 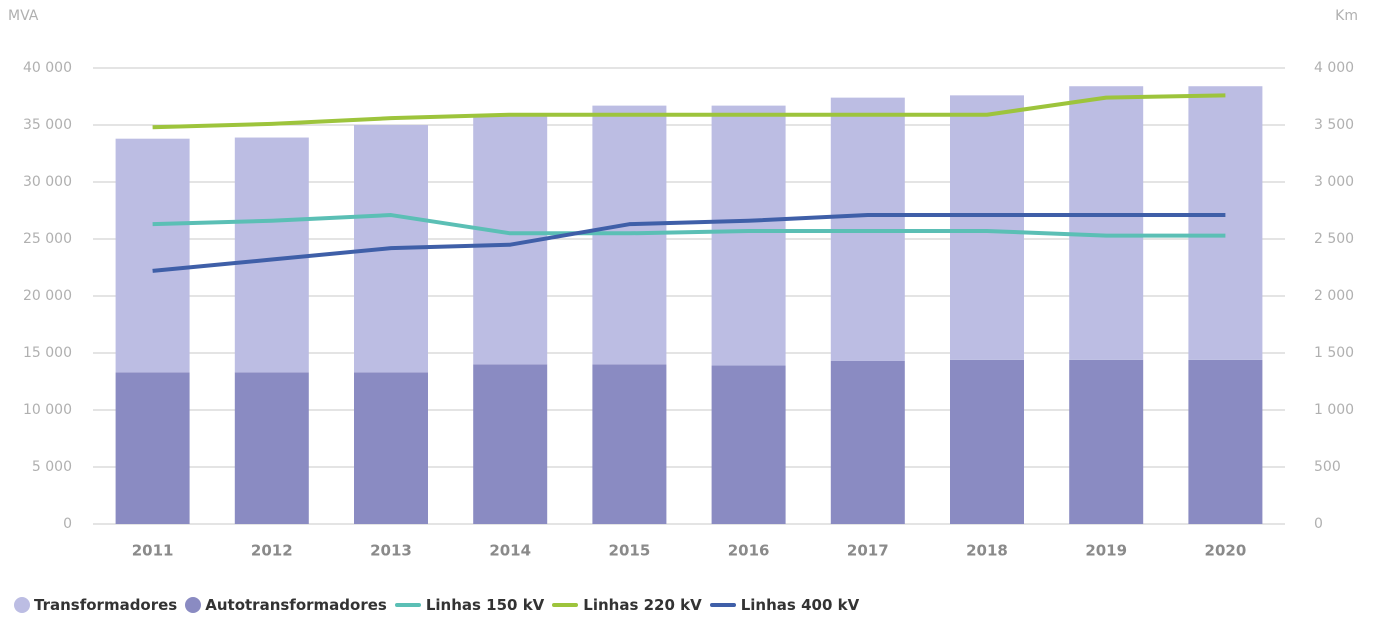 What do you see at coordinates (47, 68) in the screenshot?
I see `y-tick-label: 40 000` at bounding box center [47, 68].